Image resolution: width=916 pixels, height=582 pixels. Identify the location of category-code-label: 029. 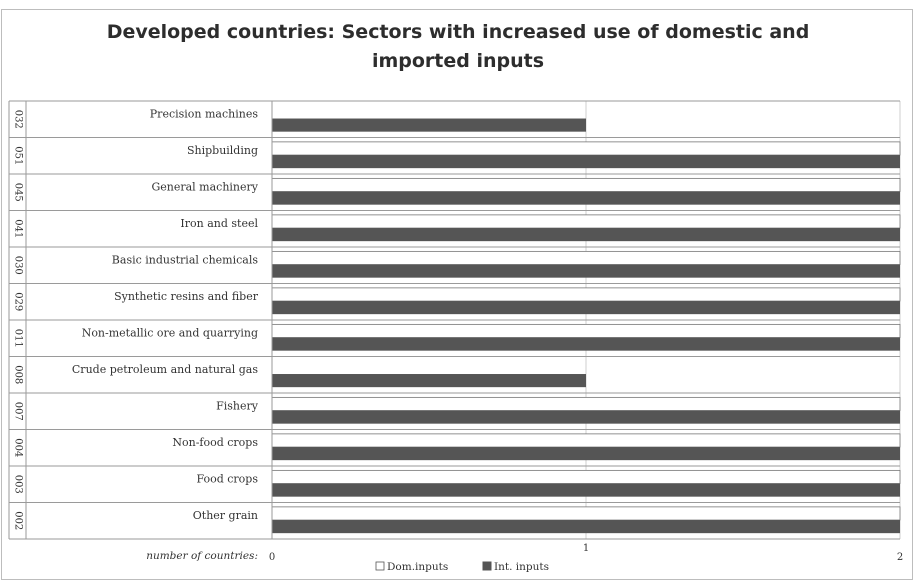
(18, 301).